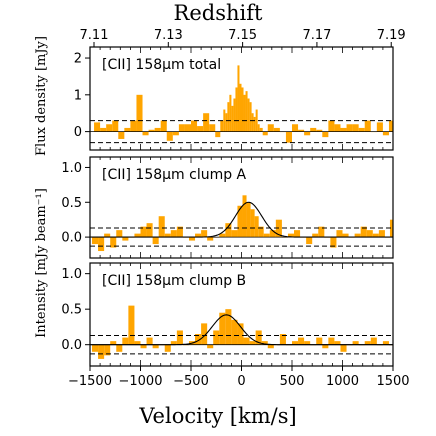 Image resolution: width=436 pixels, height=436 pixels. I want to click on y-tick-label: 0, so click(78, 132).